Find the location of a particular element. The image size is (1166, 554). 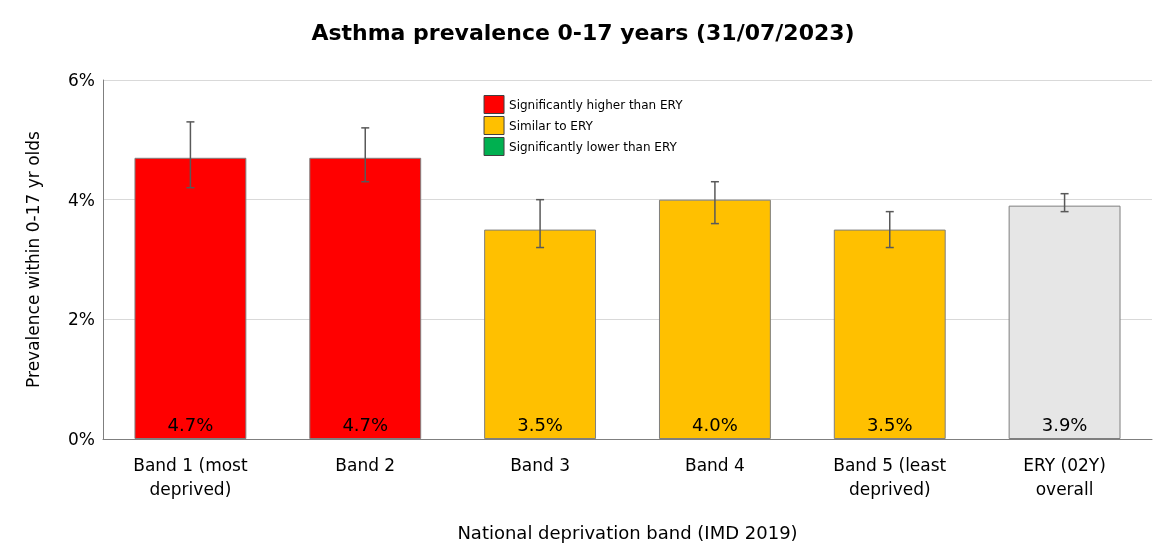

legend-label: Significantly higher than ERY is located at coordinates (596, 104).